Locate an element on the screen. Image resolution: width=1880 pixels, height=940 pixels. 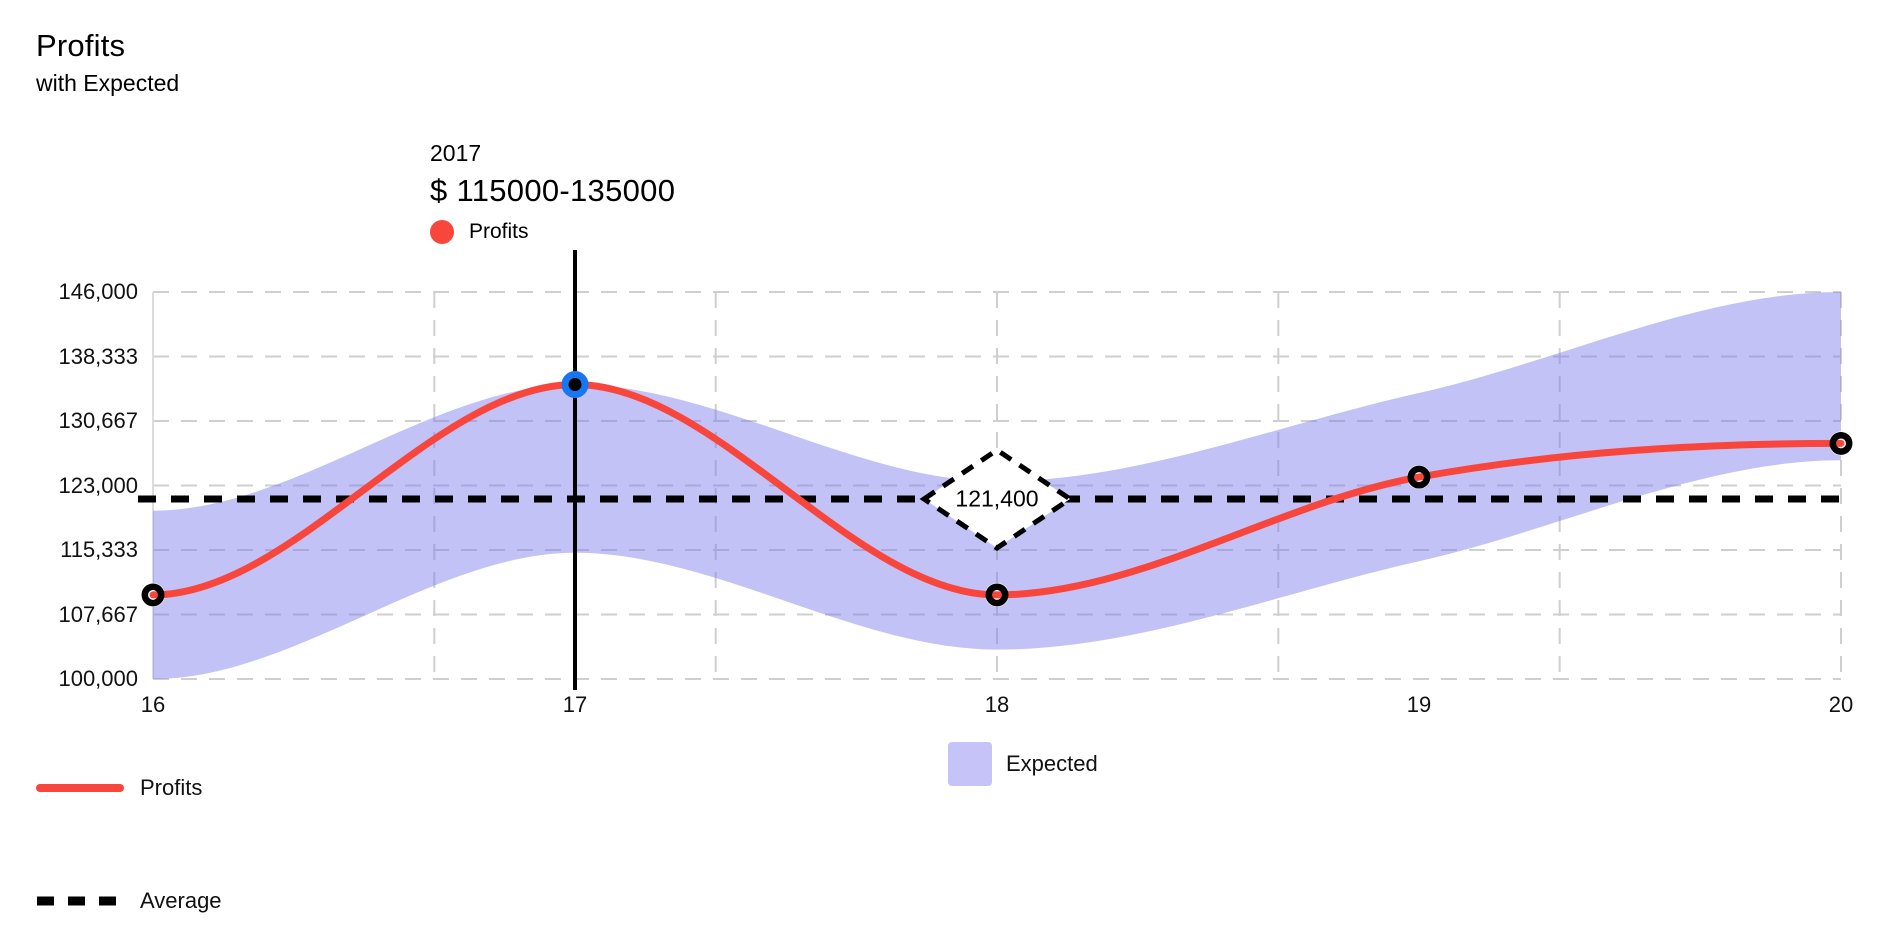
legend-item-expected: Expected is located at coordinates (1023, 764).